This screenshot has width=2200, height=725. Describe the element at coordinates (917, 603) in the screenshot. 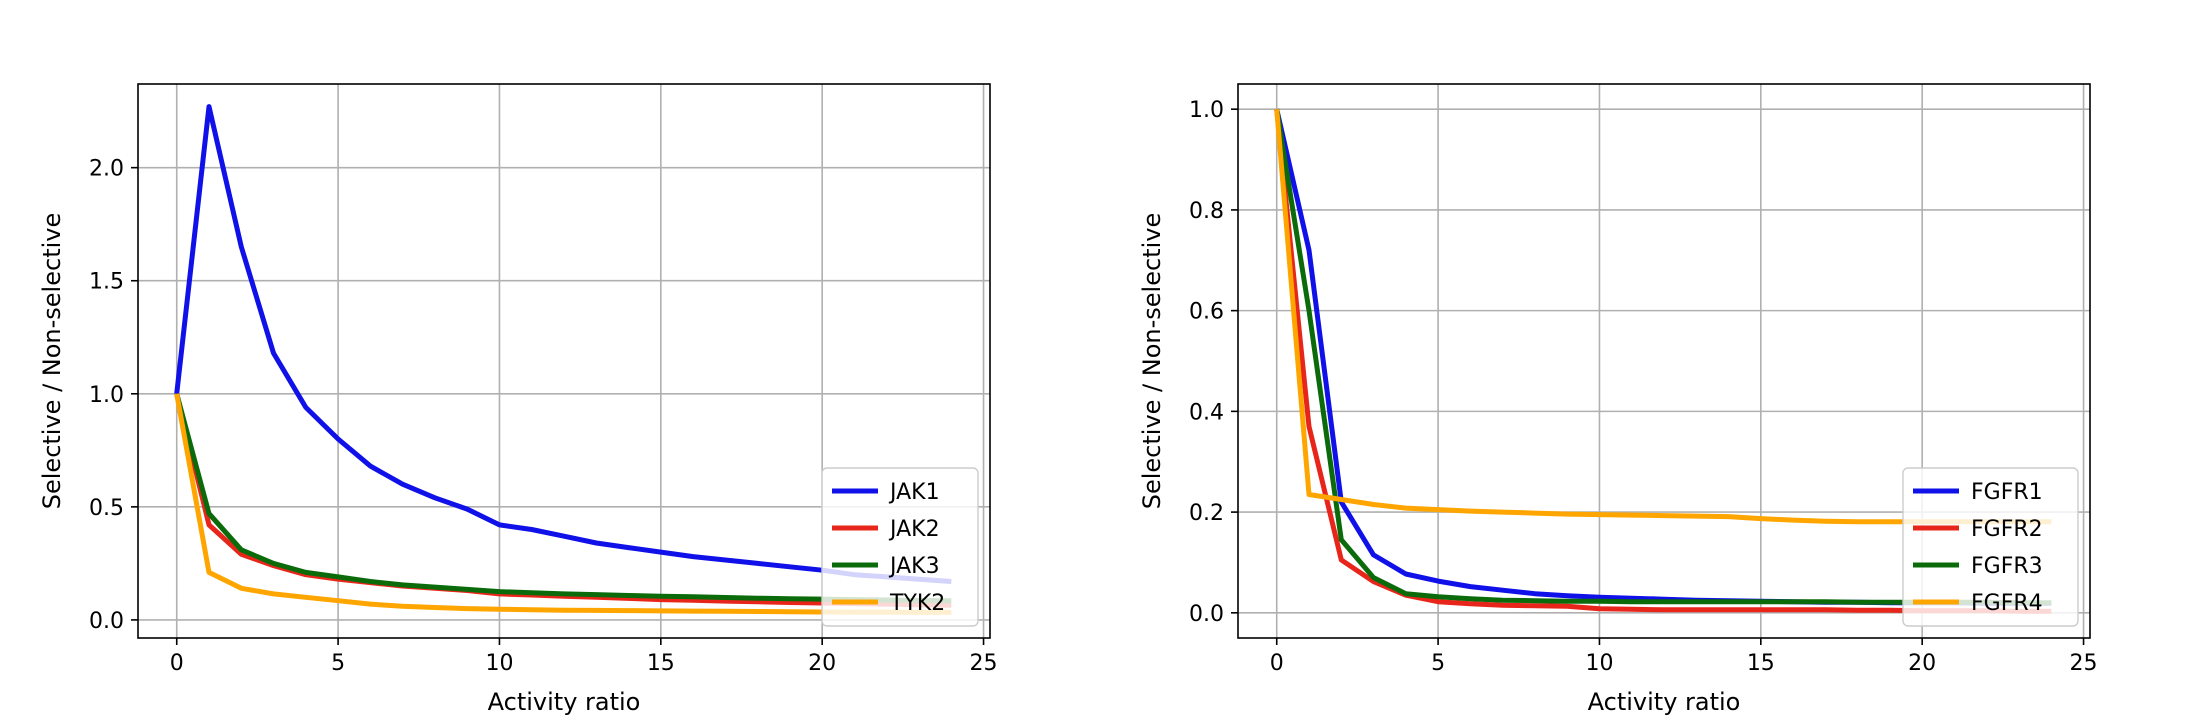

I see `legend-label-tyk2: TYK2` at that location.